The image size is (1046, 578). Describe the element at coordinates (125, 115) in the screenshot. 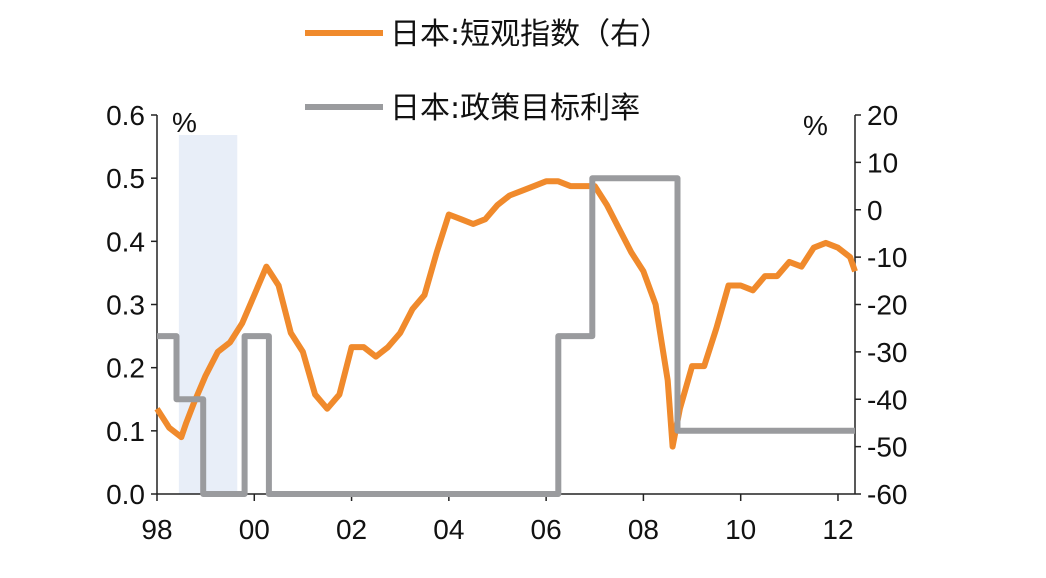

I see `left-tick-label: 0.6` at that location.